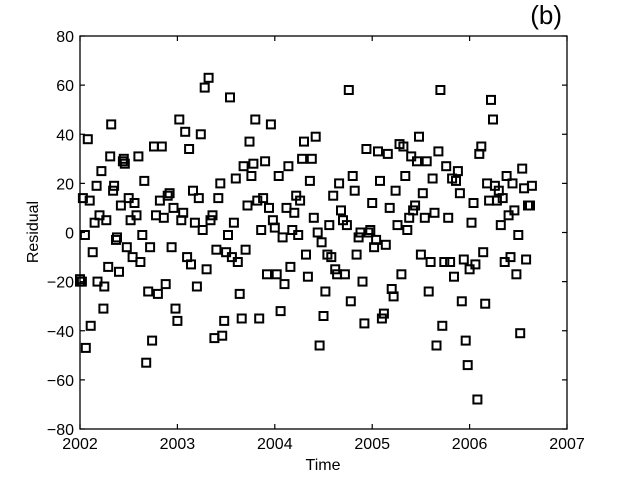 Image resolution: width=623 pixels, height=485 pixels. I want to click on y-tick-label: 20, so click(65, 184).